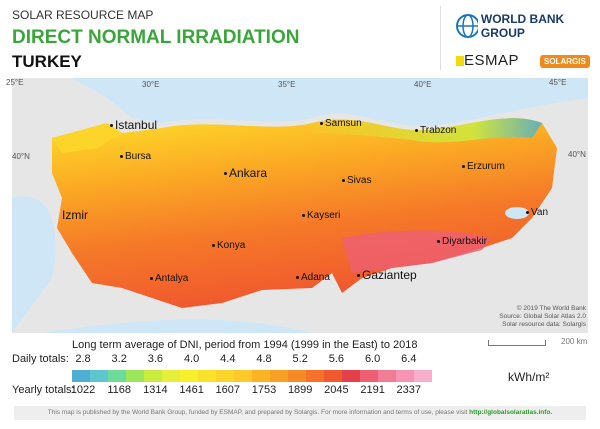 This screenshot has width=600, height=429. What do you see at coordinates (119, 390) in the screenshot?
I see `yearly-tick: 1168` at bounding box center [119, 390].